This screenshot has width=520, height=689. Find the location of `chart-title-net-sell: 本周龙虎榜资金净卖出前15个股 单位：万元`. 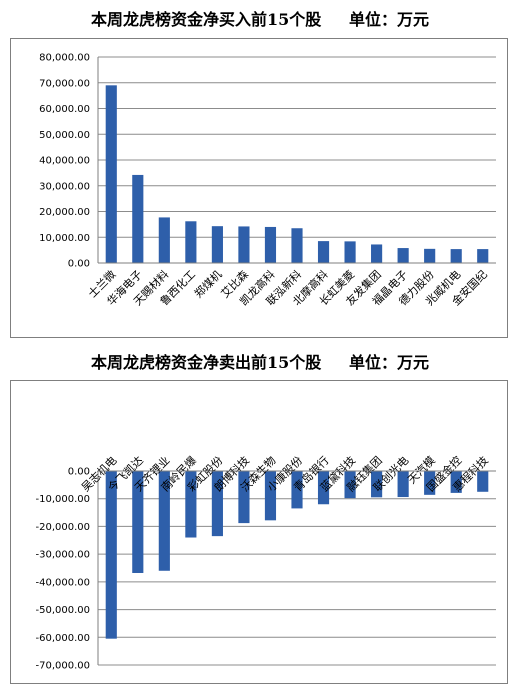

chart-title-net-sell: 本周龙虎榜资金净卖出前15个股 单位：万元 is located at coordinates (260, 362).